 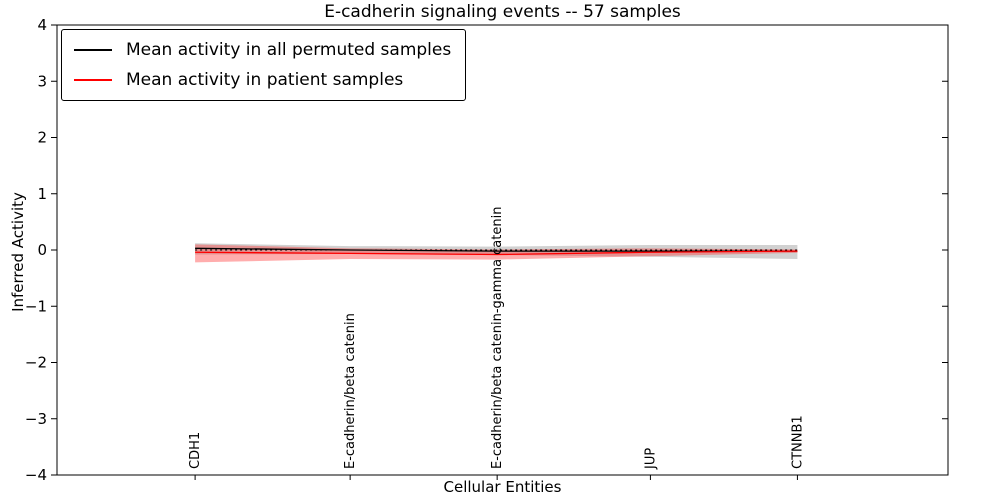 What do you see at coordinates (36, 306) in the screenshot?
I see `y-tick-label: −1` at bounding box center [36, 306].